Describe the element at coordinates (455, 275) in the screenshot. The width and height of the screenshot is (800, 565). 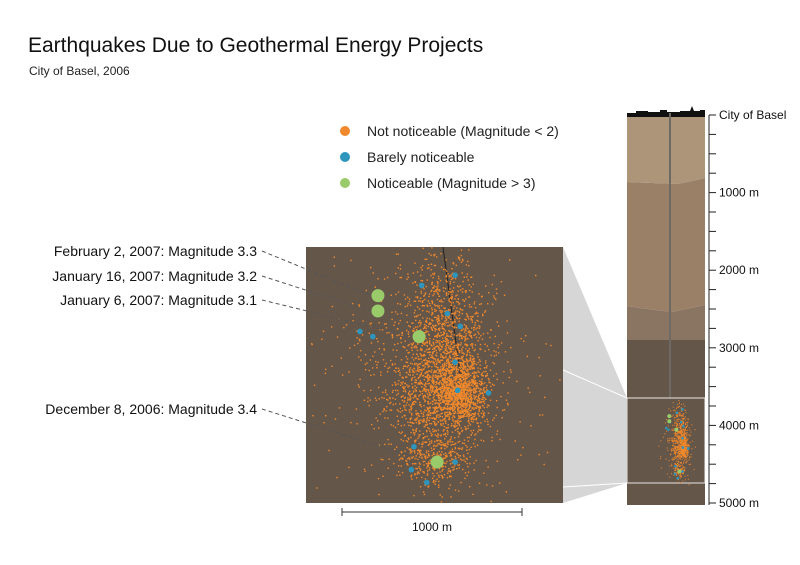
I see `event-dot-barely-noticeable` at that location.